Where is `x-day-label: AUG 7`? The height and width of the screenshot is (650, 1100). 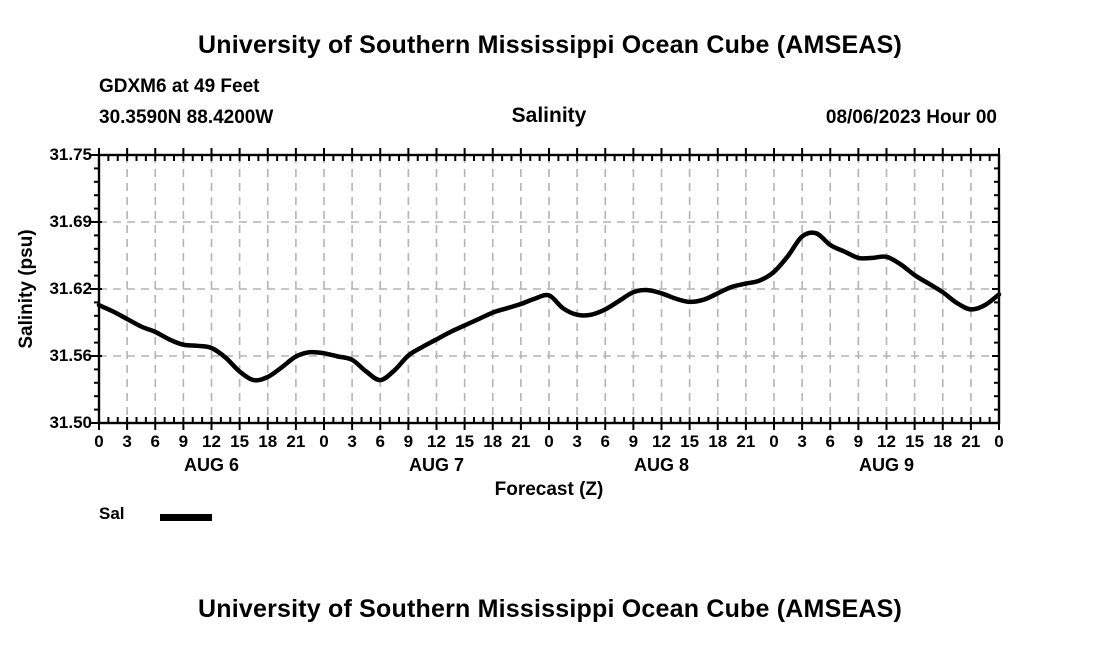
x-day-label: AUG 7 is located at coordinates (436, 465).